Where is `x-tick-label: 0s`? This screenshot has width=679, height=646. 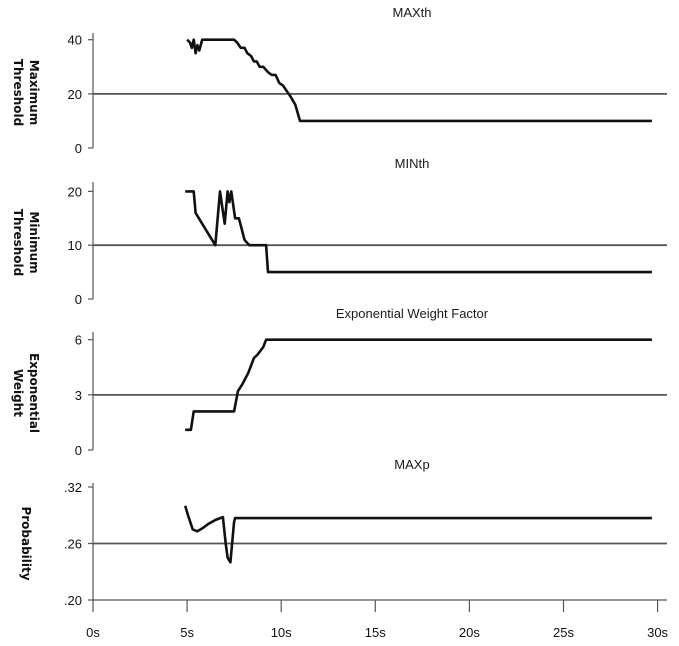 x-tick-label: 0s is located at coordinates (93, 632).